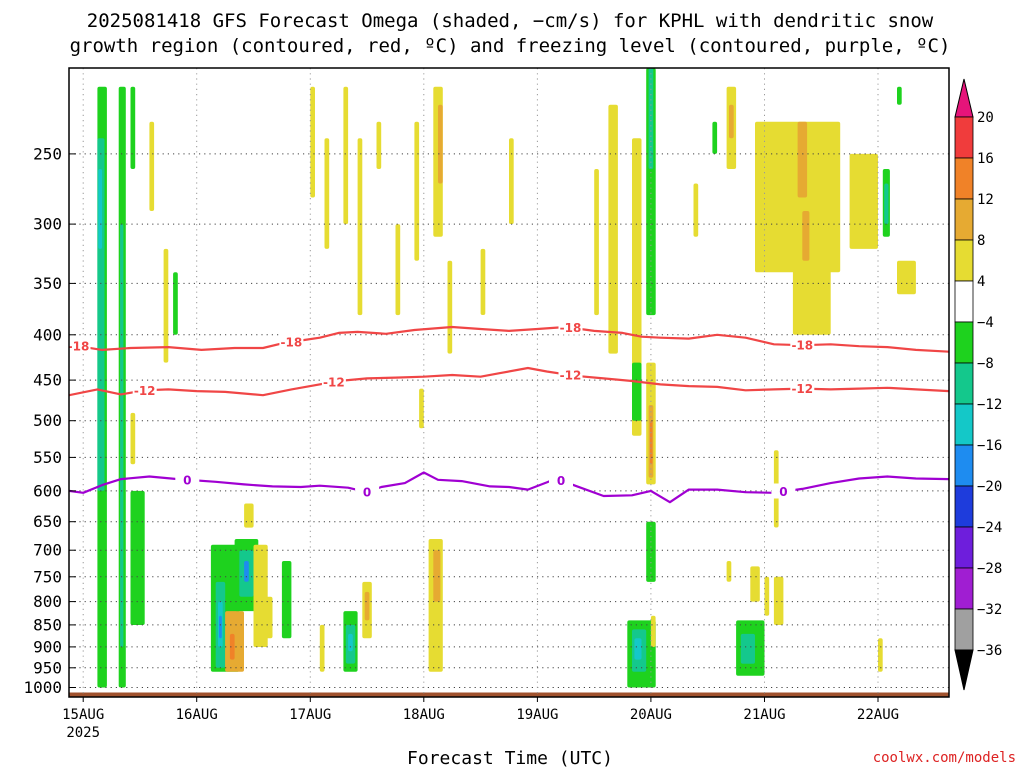  Describe the element at coordinates (187, 480) in the screenshot. I see `contour-label-2-0: 0` at that location.